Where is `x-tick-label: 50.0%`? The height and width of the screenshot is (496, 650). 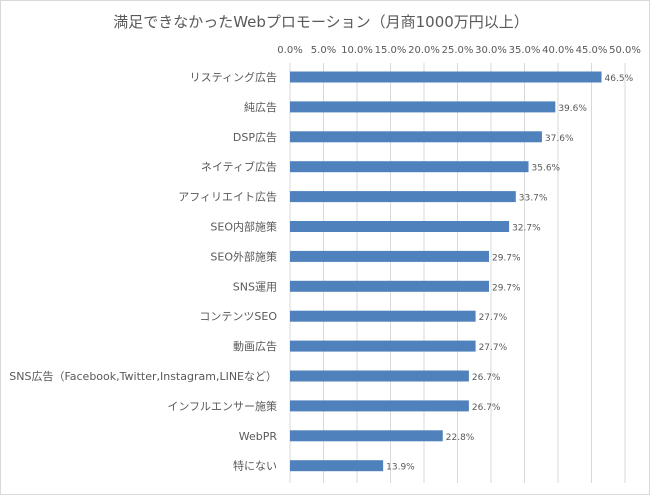 x-tick-label: 50.0% is located at coordinates (625, 50).